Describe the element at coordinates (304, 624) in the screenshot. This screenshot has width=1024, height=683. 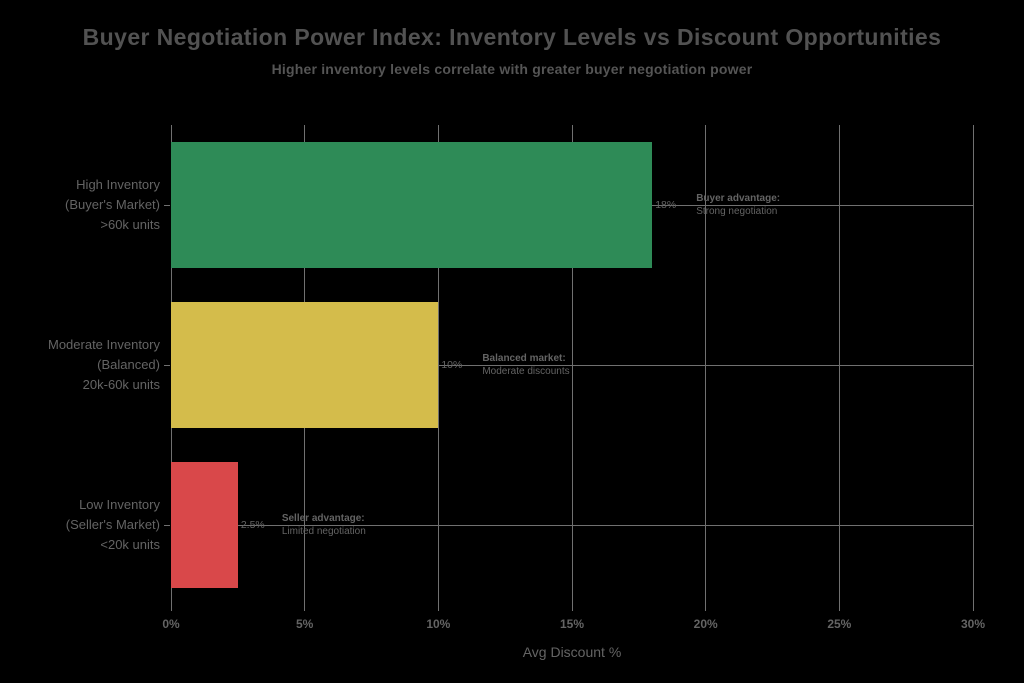
I see `x-tick-label: 5%` at that location.